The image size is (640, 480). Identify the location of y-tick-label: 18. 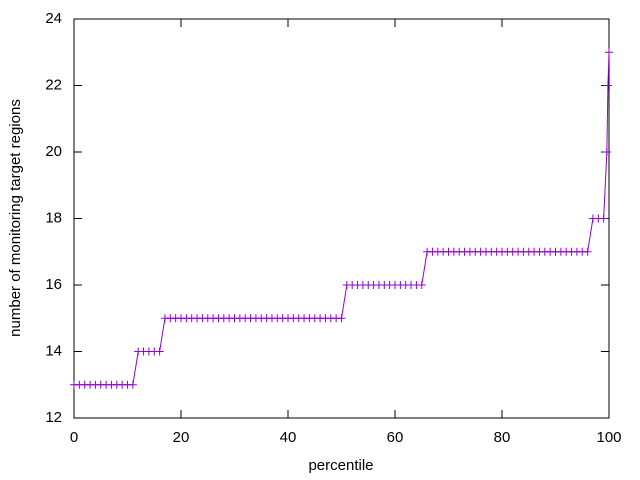
(53, 217).